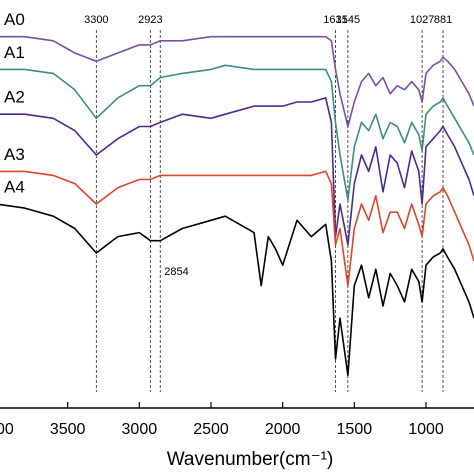 This screenshot has height=474, width=474. I want to click on series-label: A4, so click(14, 186).